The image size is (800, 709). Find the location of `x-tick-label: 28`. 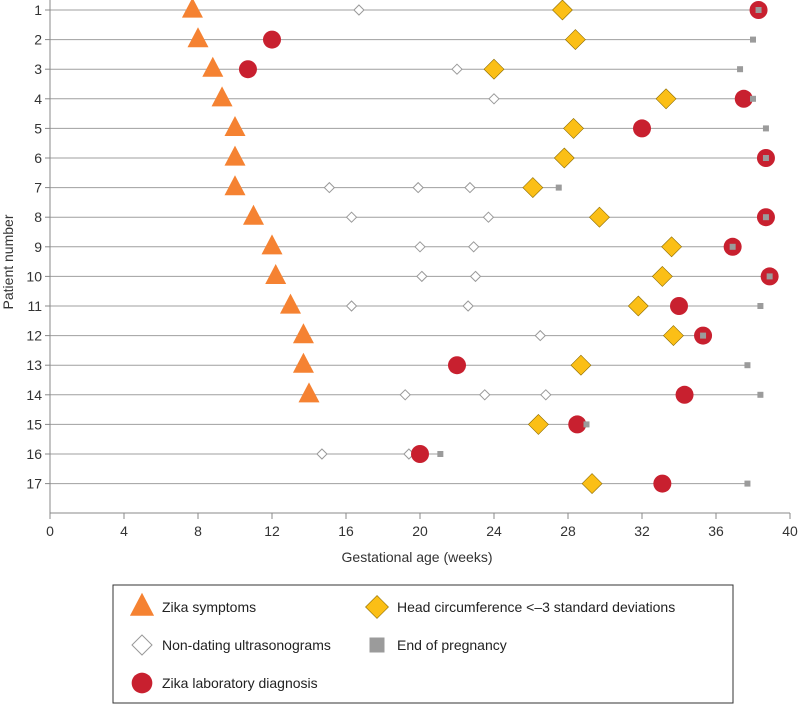

x-tick-label: 28 is located at coordinates (568, 531).